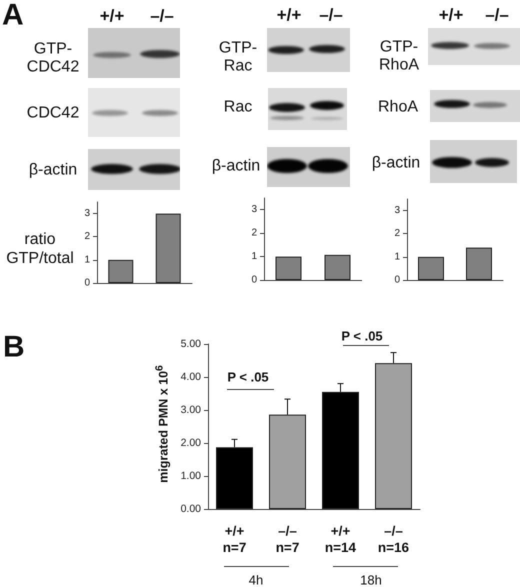 The image size is (520, 587). I want to click on text: GTP- Rac, so click(238, 57).